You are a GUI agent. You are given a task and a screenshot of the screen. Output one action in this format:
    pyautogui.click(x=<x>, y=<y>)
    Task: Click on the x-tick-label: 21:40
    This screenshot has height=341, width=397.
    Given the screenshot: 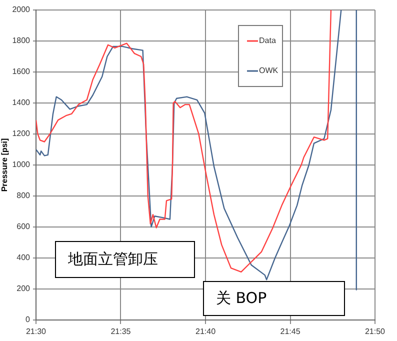 What is the action you would take?
    pyautogui.click(x=206, y=331)
    